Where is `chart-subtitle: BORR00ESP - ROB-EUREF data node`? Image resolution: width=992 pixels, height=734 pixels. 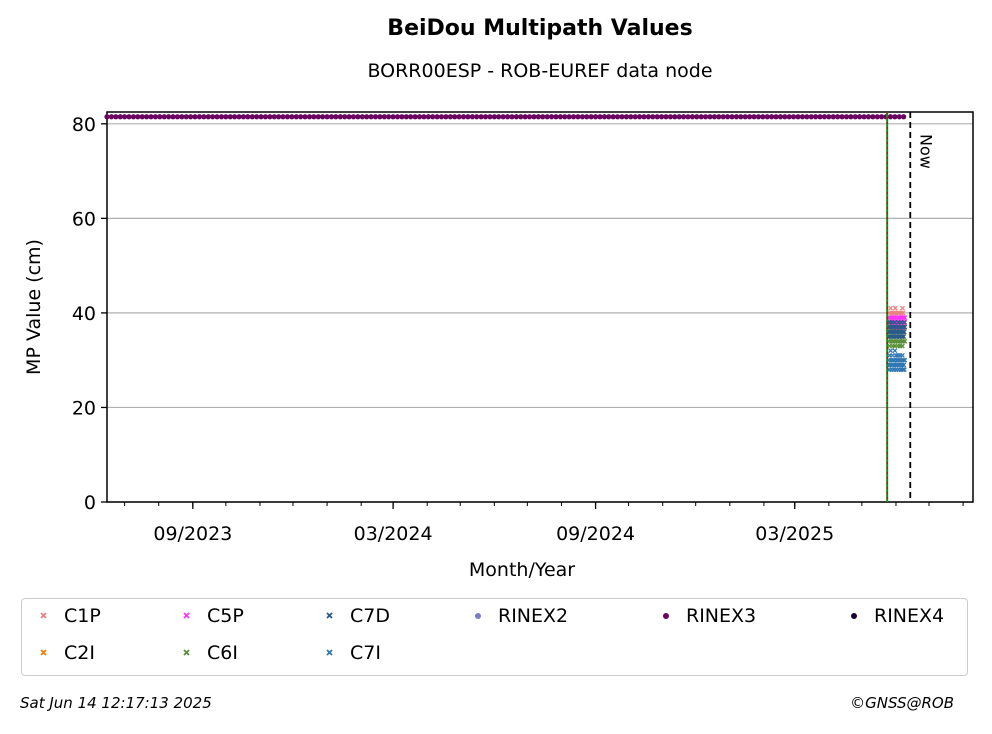
chart-subtitle: BORR00ESP - ROB-EUREF data node is located at coordinates (540, 71).